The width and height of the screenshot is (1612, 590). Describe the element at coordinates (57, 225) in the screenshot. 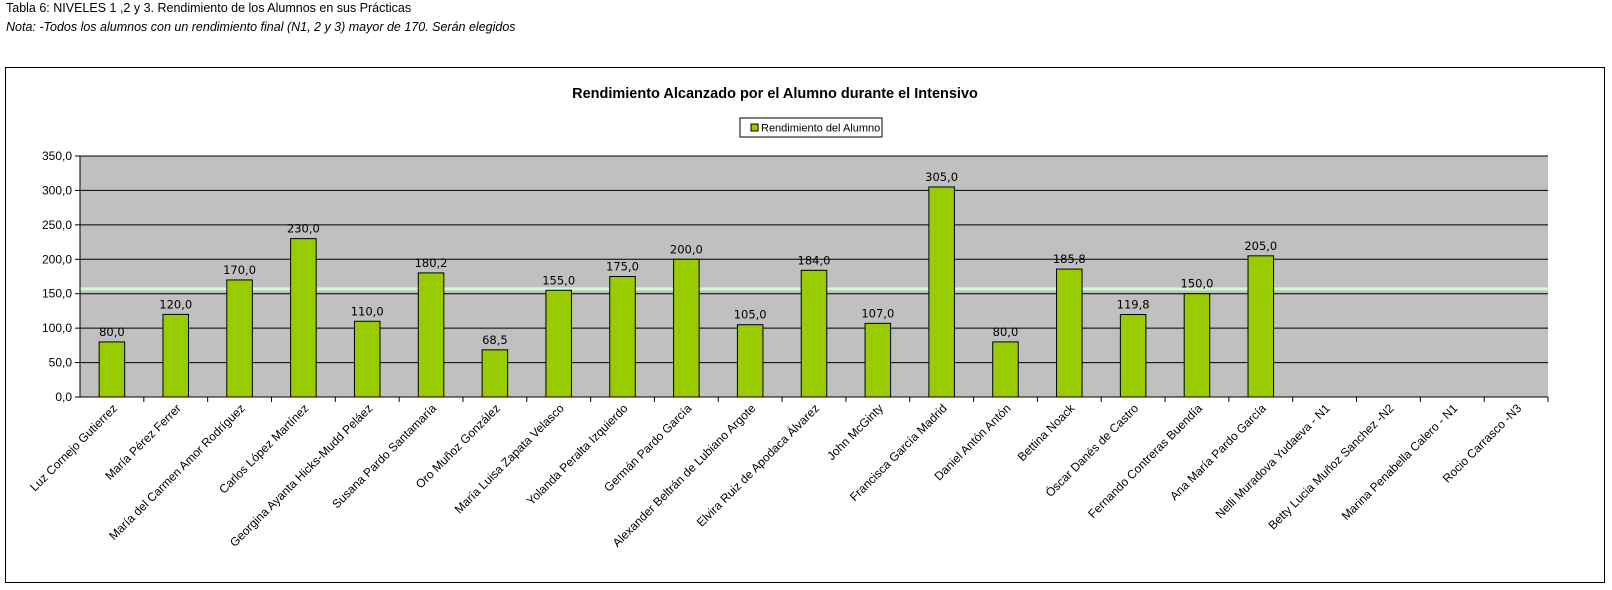

I see `y-tick-label: 250,0` at that location.